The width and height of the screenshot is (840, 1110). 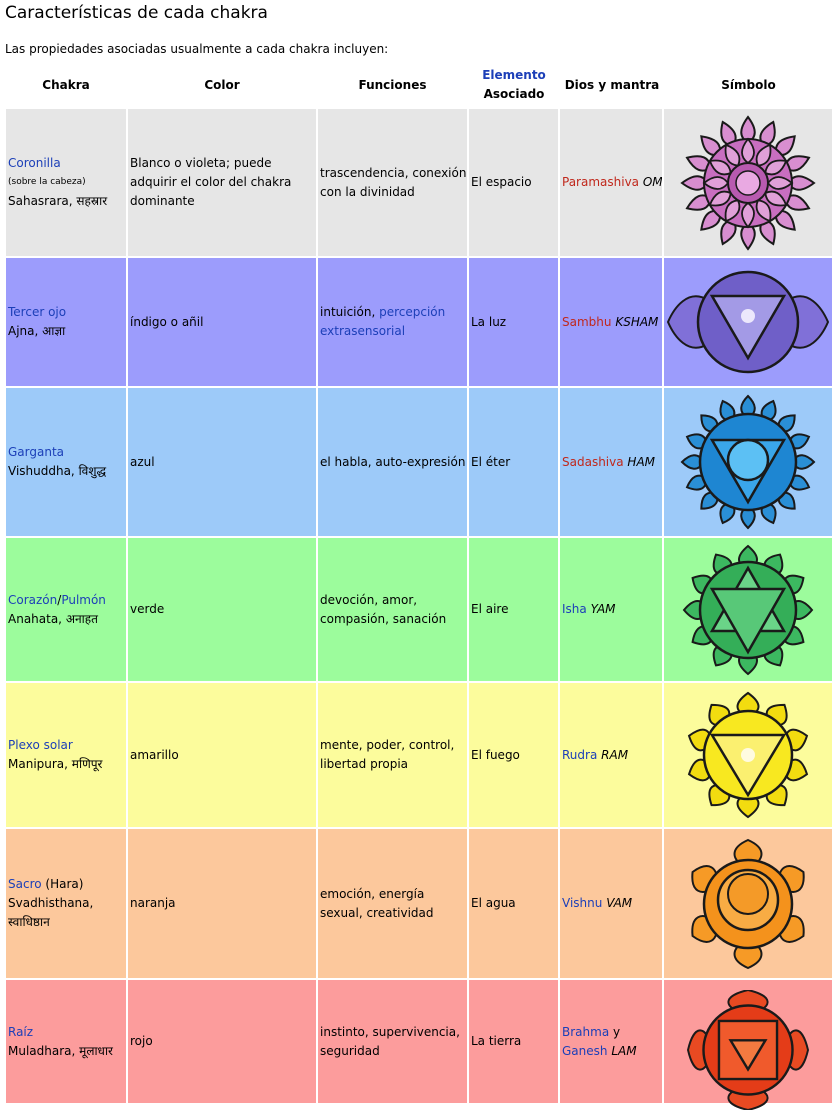 I want to click on elemento-cell: El espacio, so click(x=501, y=182).